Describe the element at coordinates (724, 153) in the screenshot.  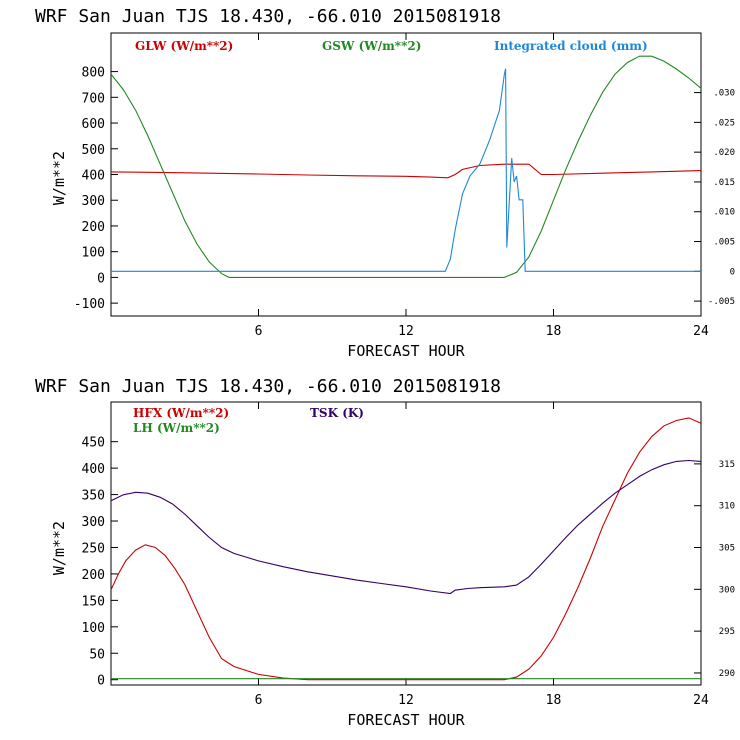
I see `y2-tick-label: .020` at that location.